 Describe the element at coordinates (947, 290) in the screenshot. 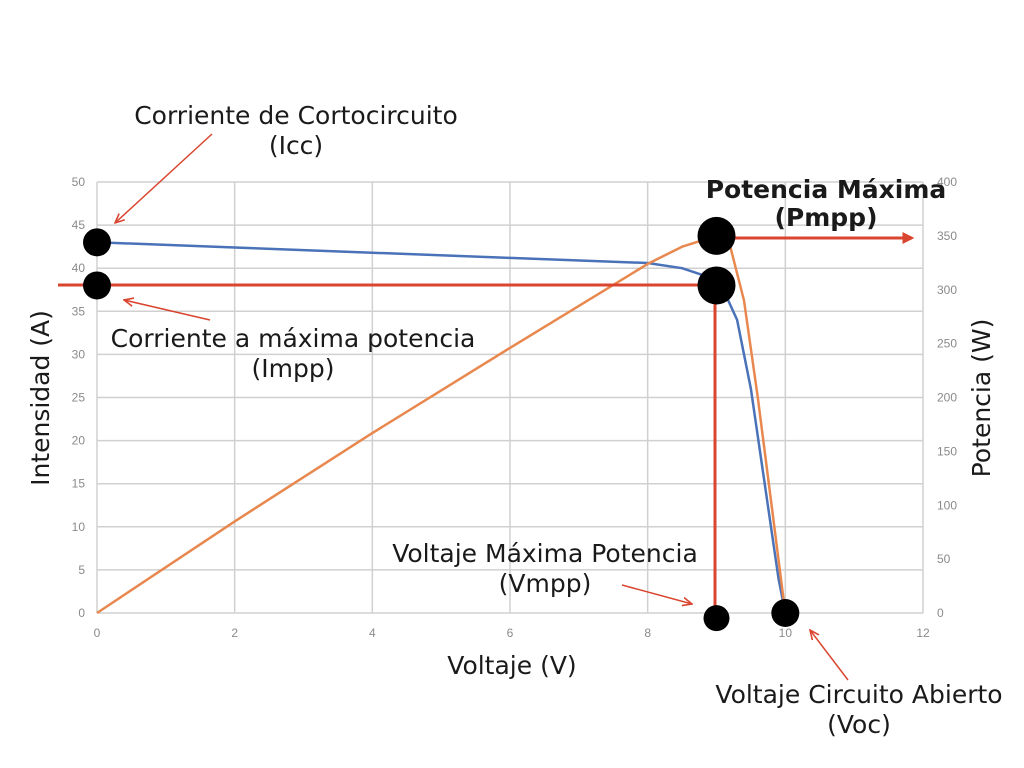

I see `y-right-tick-label: 300` at that location.